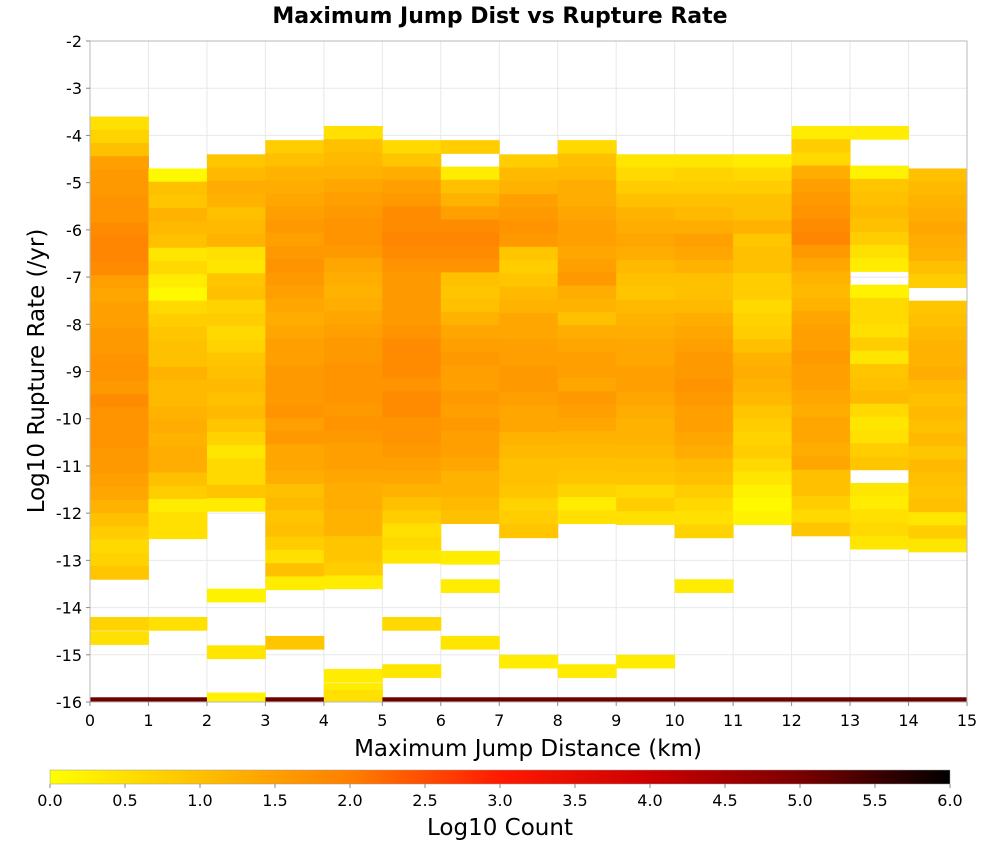  What do you see at coordinates (874, 800) in the screenshot?
I see `colorbar-tick-label: 5.5` at bounding box center [874, 800].